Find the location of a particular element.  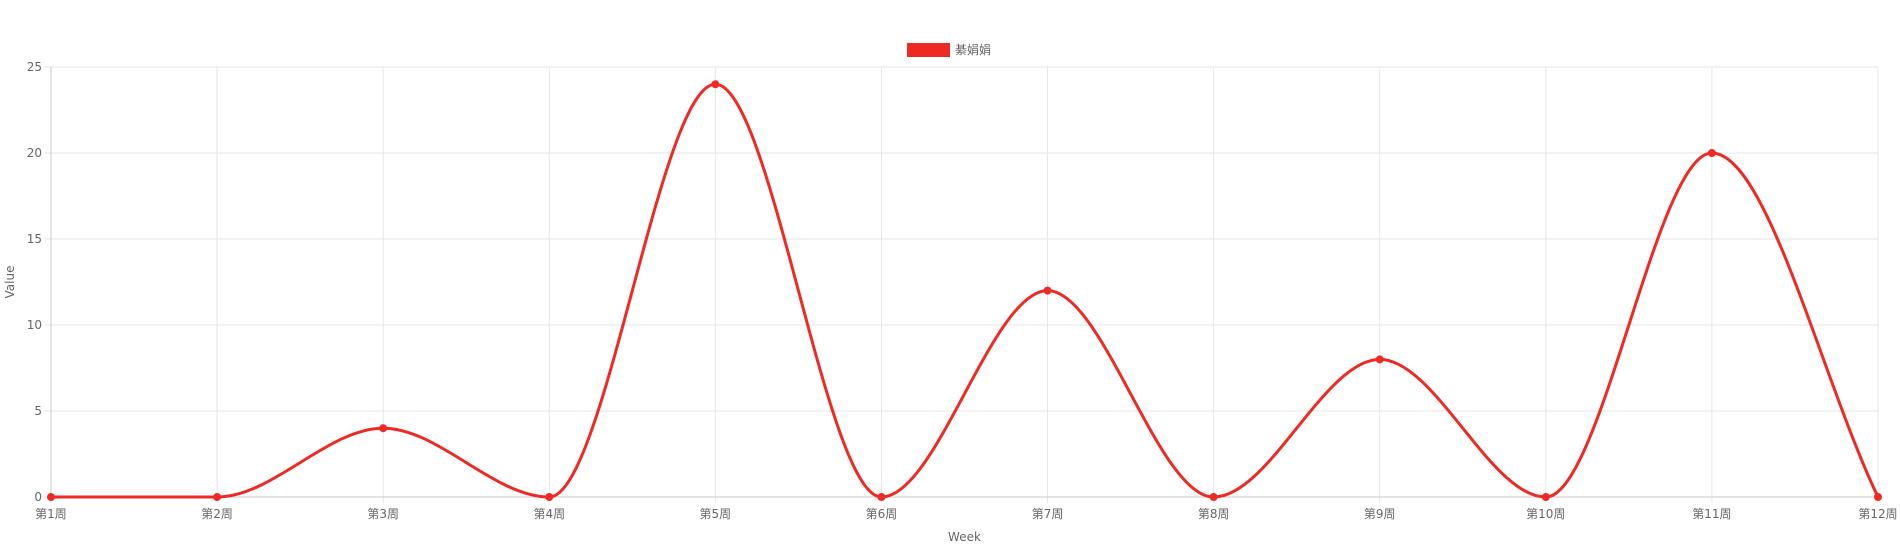

x-tick-label: 第12周 is located at coordinates (1877, 514).